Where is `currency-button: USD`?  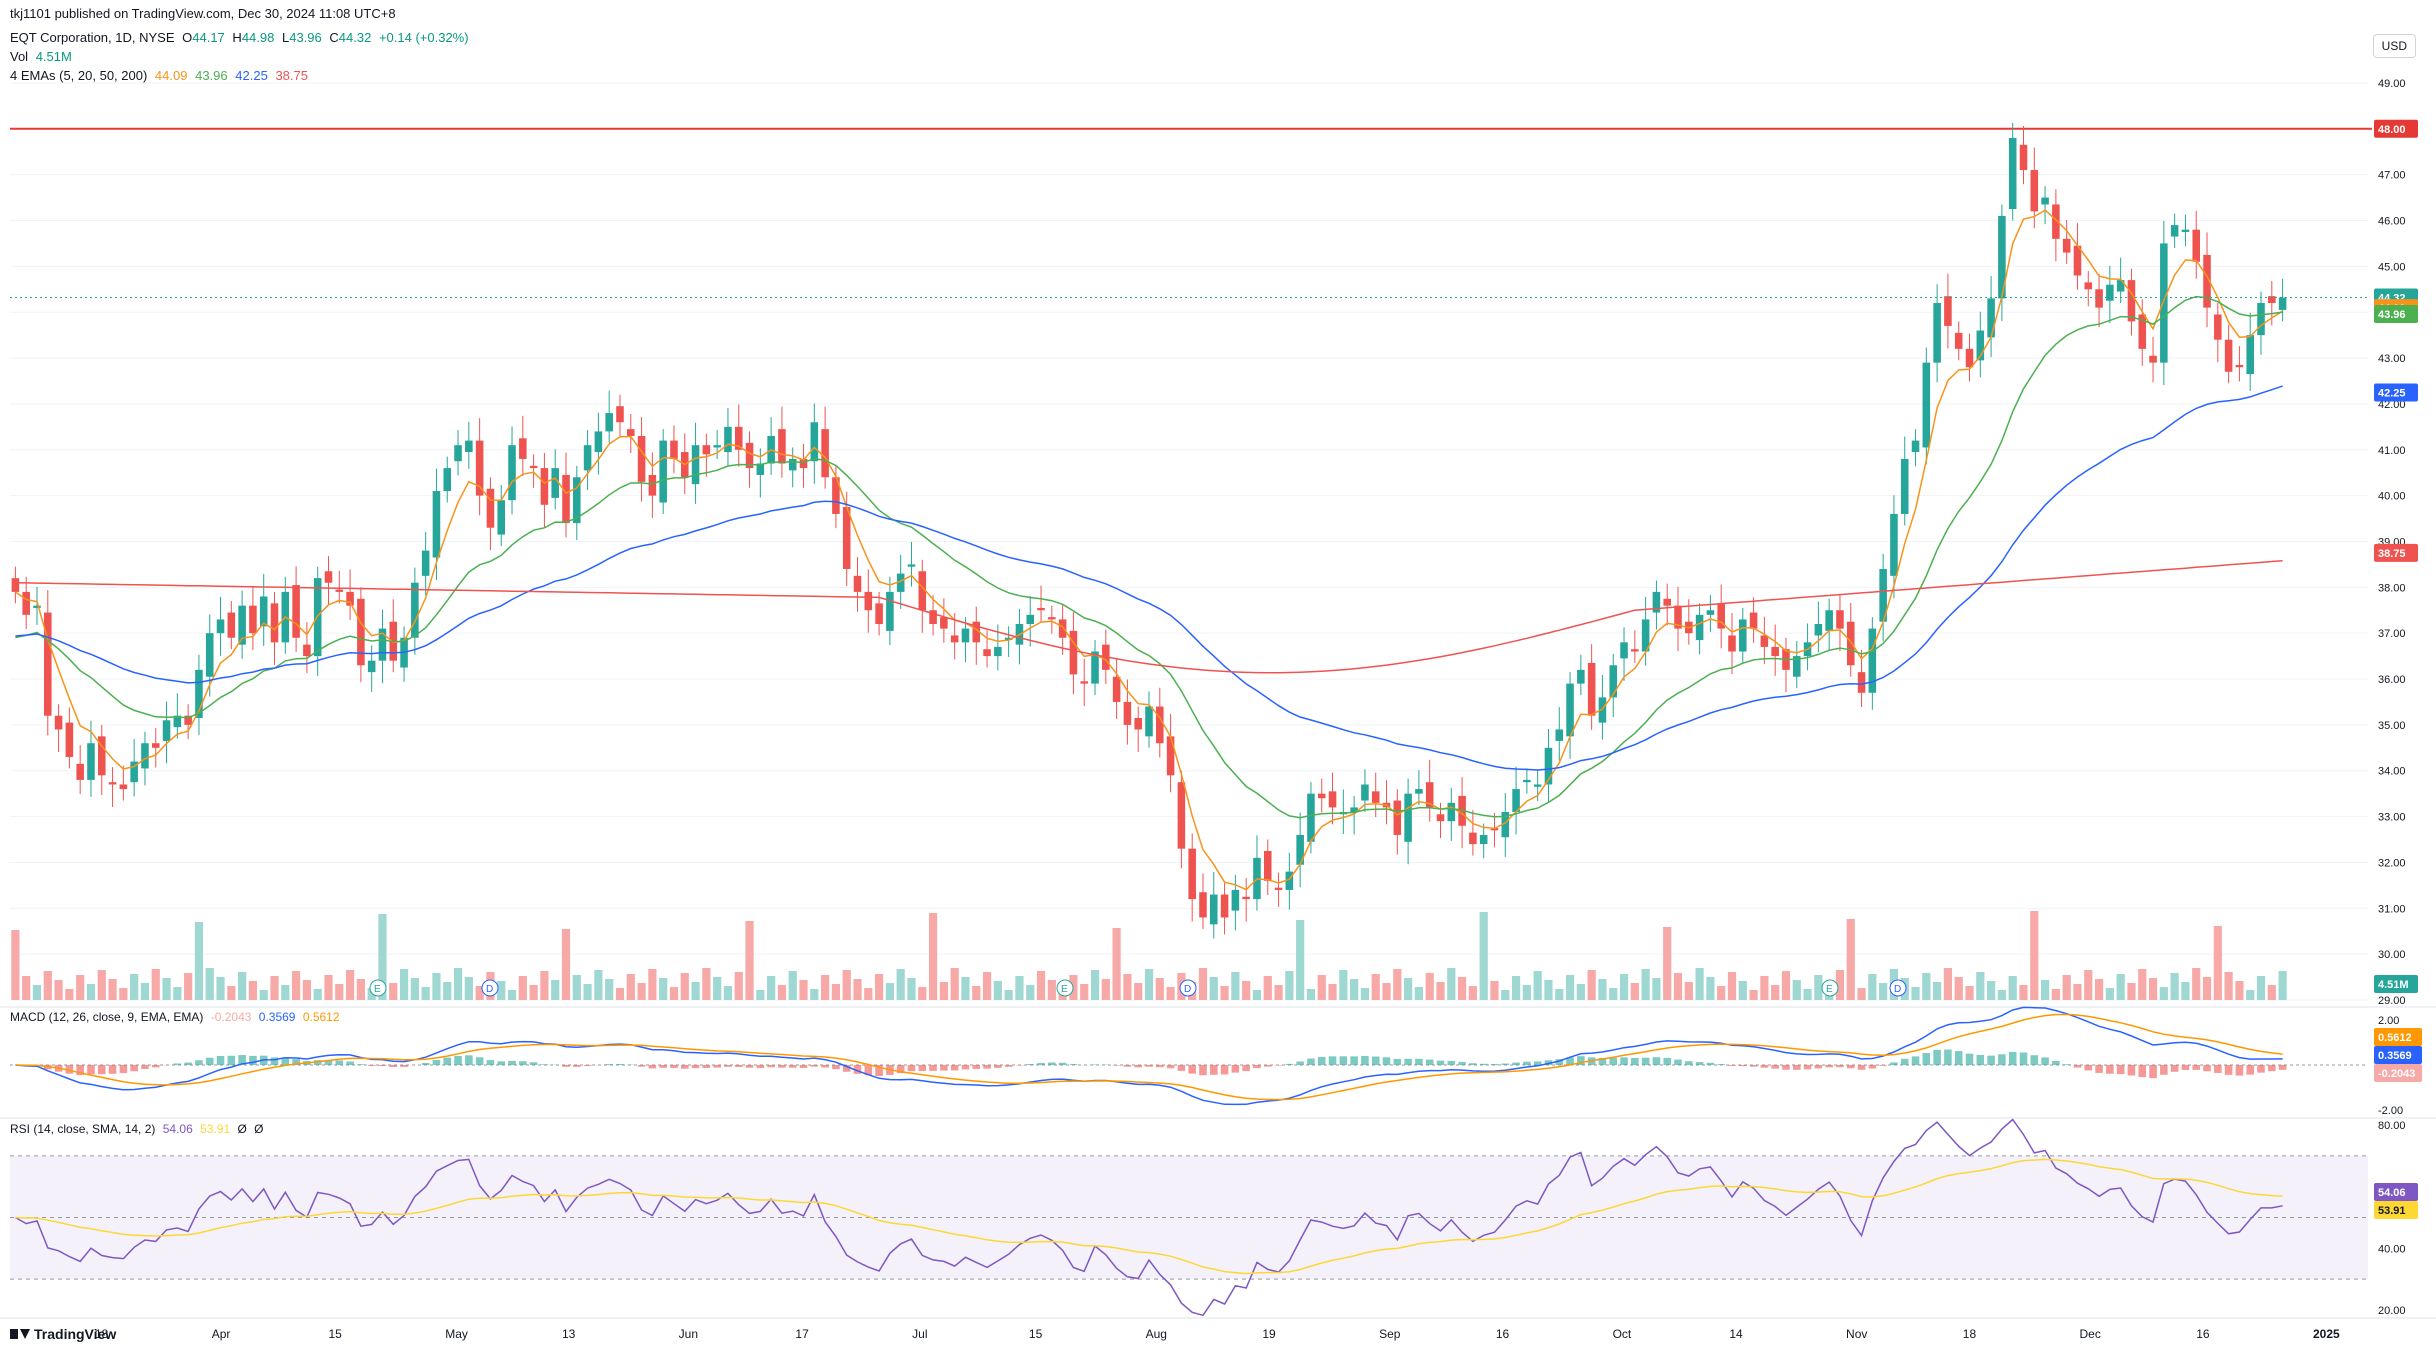 currency-button: USD is located at coordinates (2394, 46).